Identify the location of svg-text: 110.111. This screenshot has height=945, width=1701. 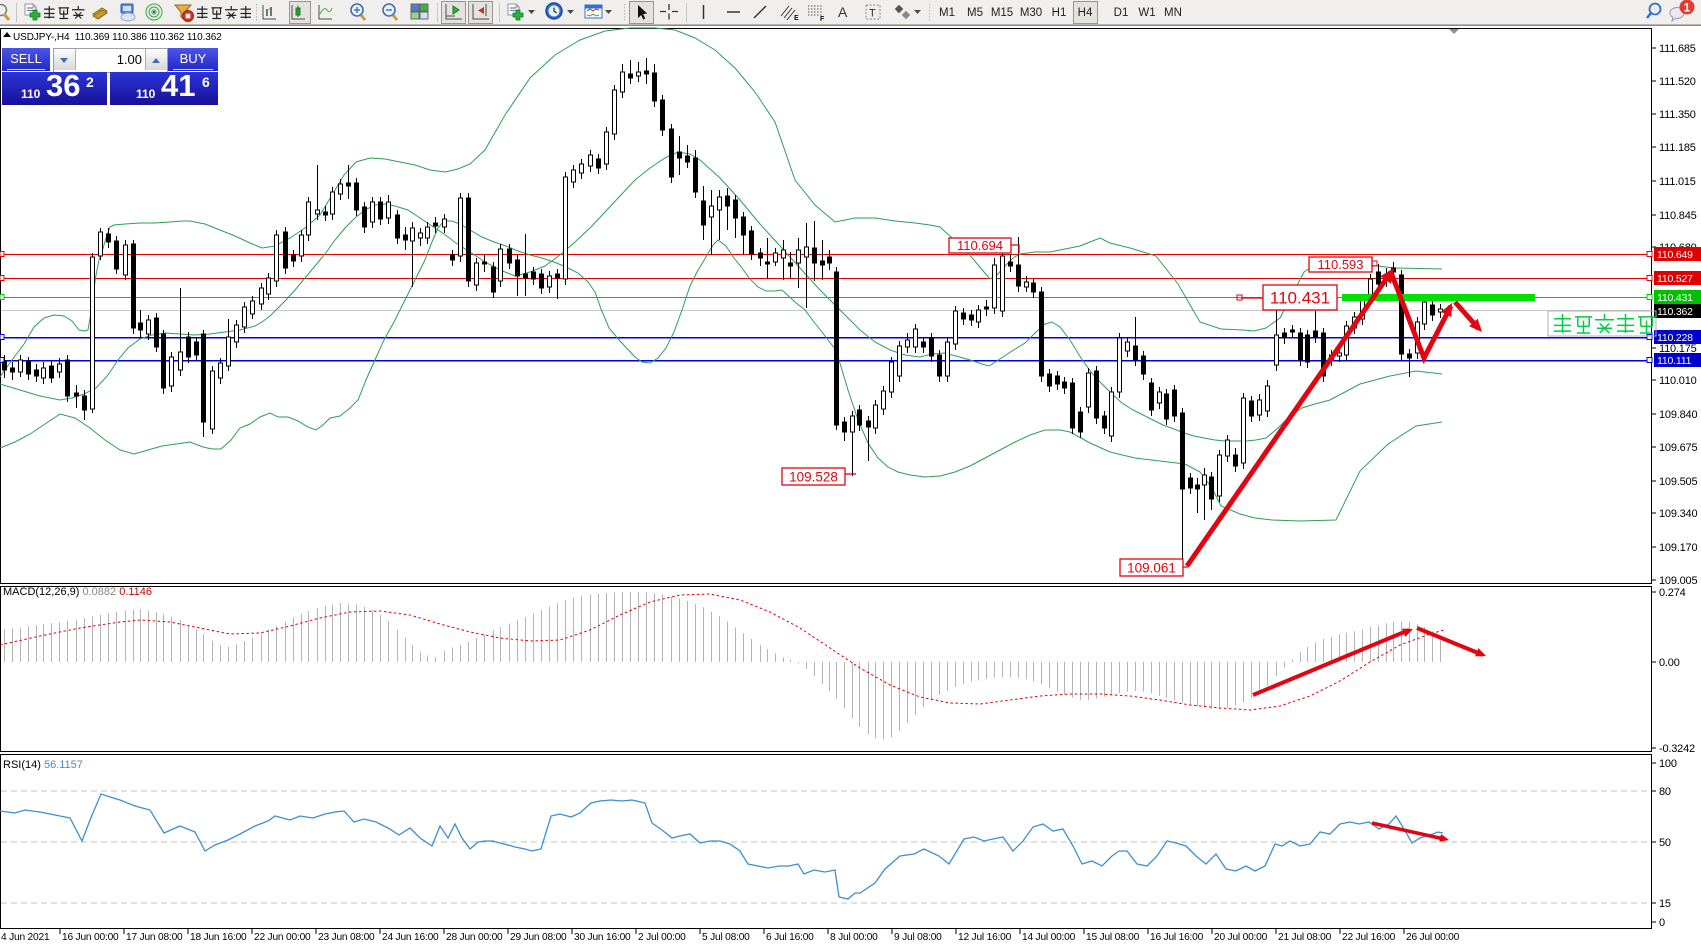
(1674, 361).